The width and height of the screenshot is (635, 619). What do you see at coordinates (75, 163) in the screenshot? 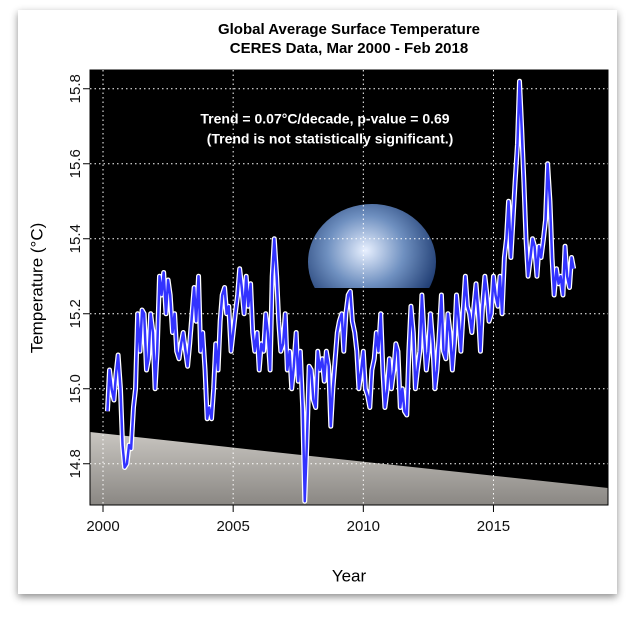
I see `y-tick-label: 15.6` at bounding box center [75, 163].